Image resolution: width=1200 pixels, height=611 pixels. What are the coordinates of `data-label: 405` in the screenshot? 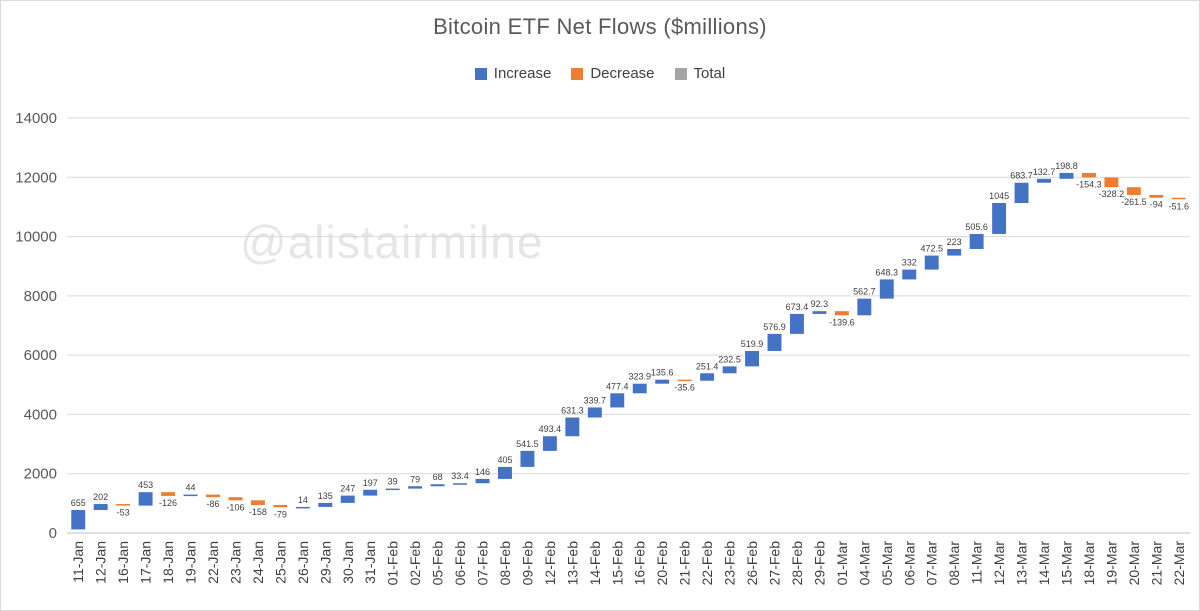 It's located at (504, 460).